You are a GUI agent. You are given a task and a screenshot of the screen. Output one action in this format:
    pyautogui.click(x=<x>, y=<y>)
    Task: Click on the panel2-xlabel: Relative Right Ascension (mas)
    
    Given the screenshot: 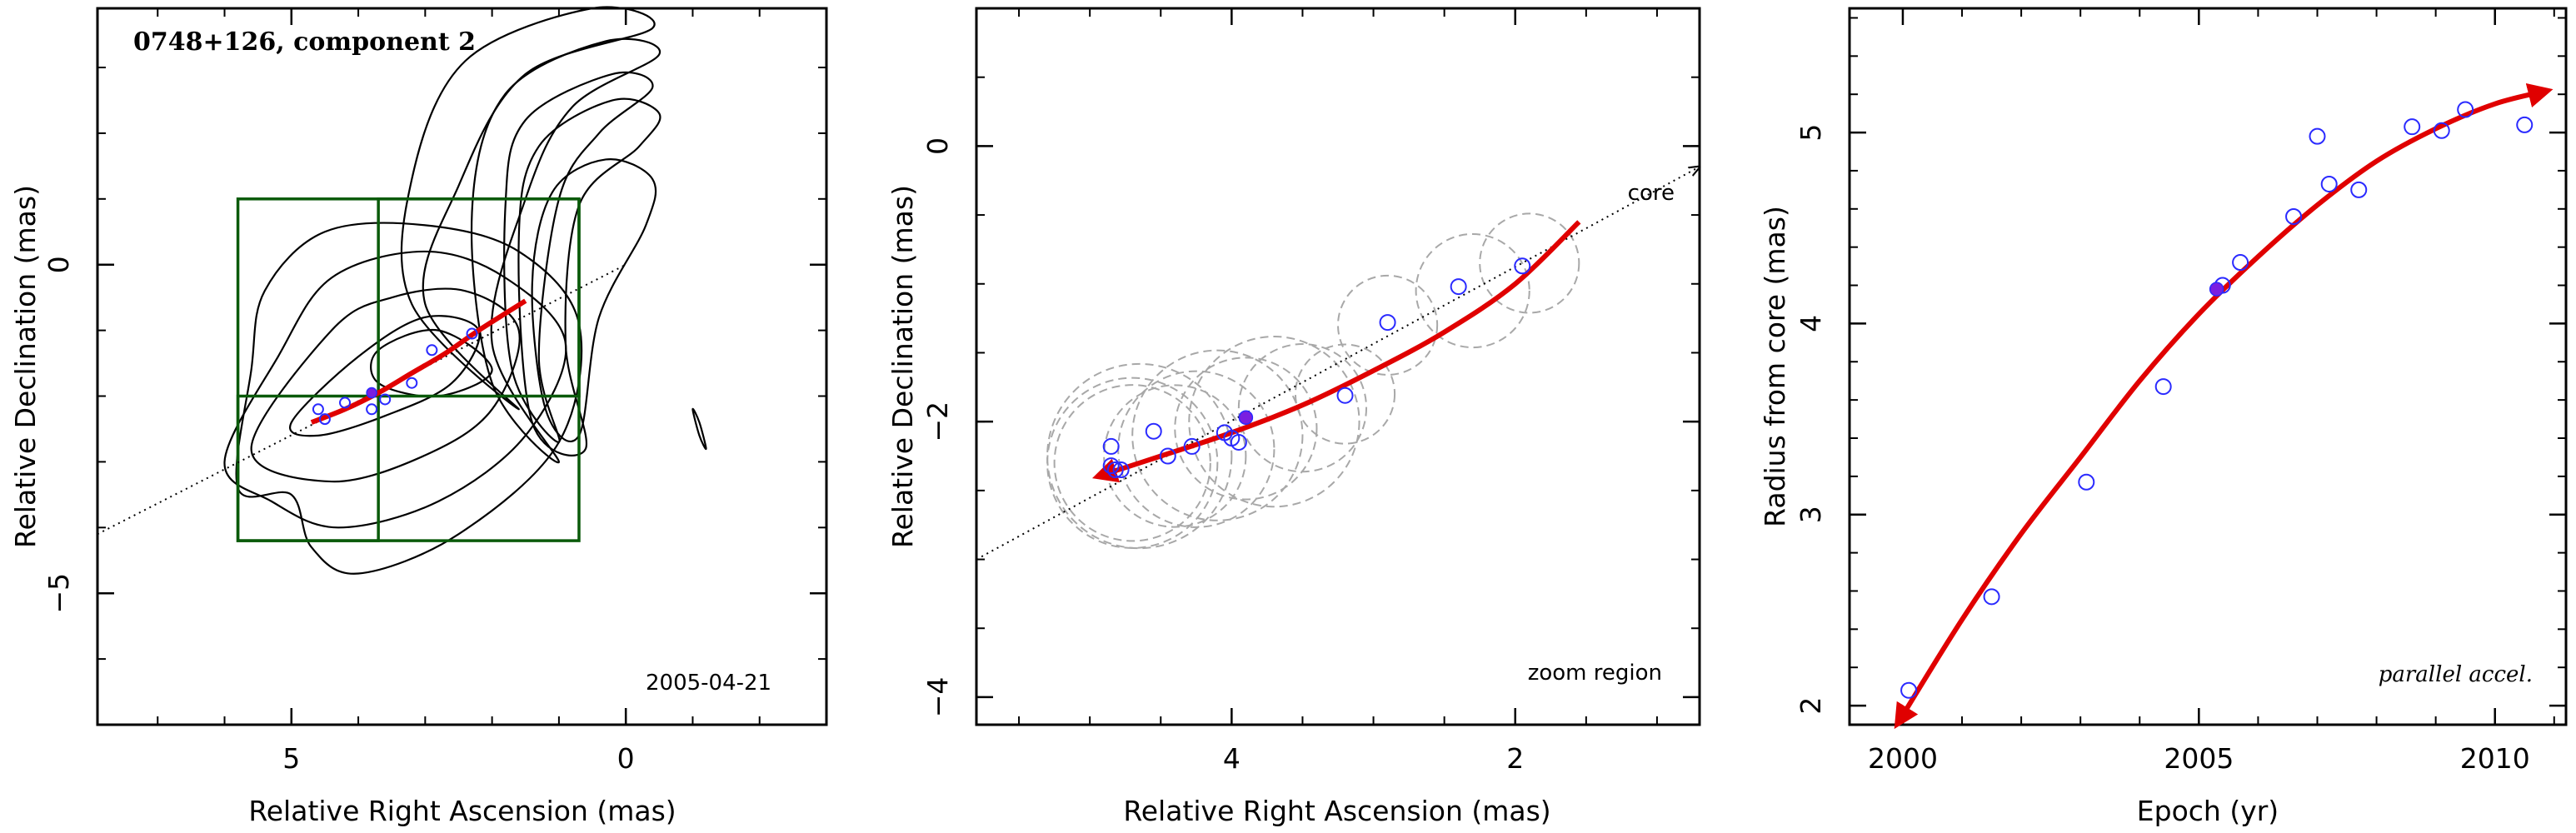 What is the action you would take?
    pyautogui.click(x=1336, y=811)
    